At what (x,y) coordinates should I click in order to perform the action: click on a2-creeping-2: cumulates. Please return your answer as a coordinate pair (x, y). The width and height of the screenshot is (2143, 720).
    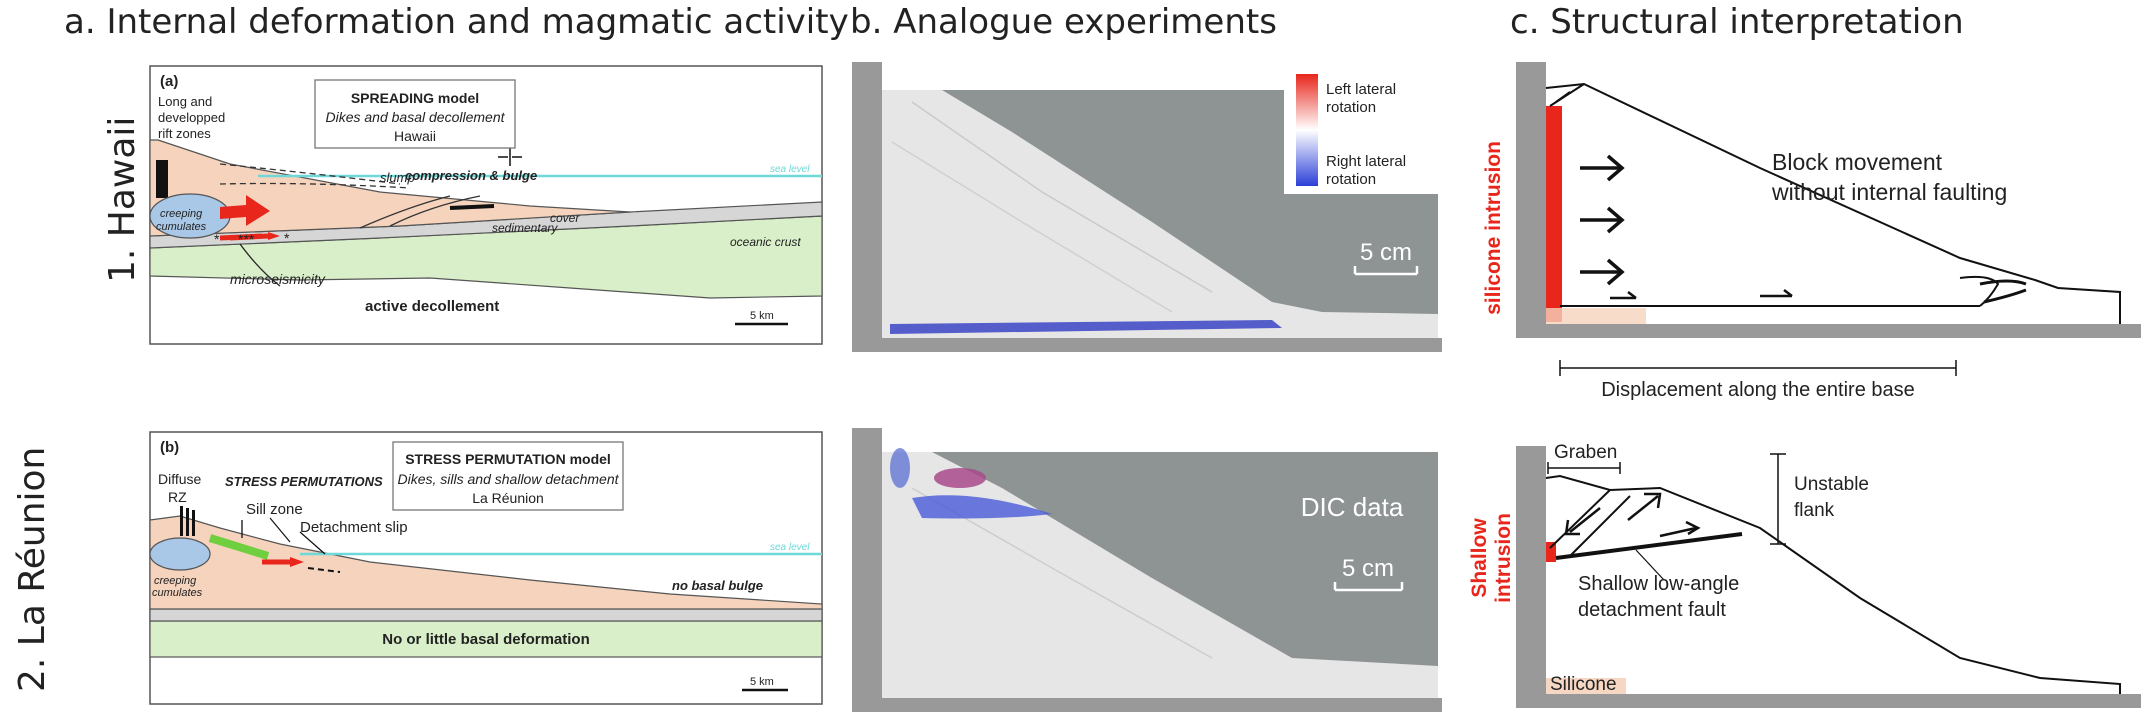
    Looking at the image, I should click on (177, 593).